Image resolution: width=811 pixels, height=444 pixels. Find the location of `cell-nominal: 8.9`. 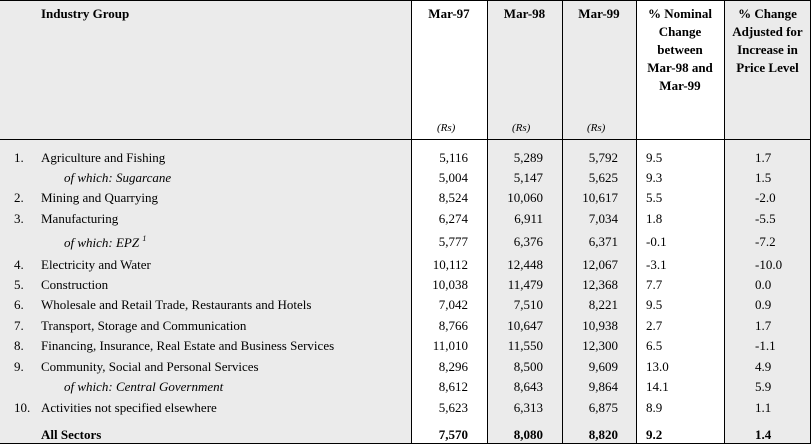

cell-nominal: 8.9 is located at coordinates (654, 407).